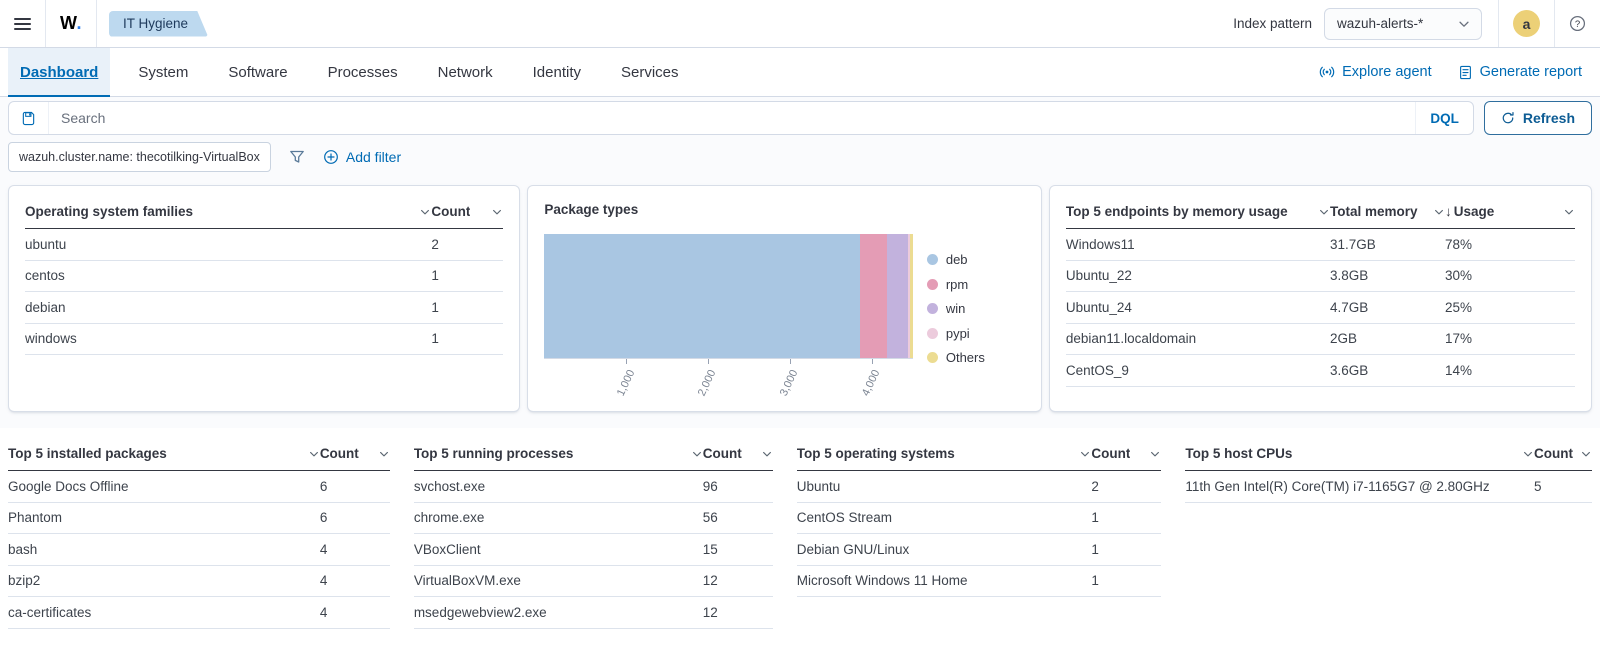  I want to click on tab-identity: Identity, so click(556, 72).